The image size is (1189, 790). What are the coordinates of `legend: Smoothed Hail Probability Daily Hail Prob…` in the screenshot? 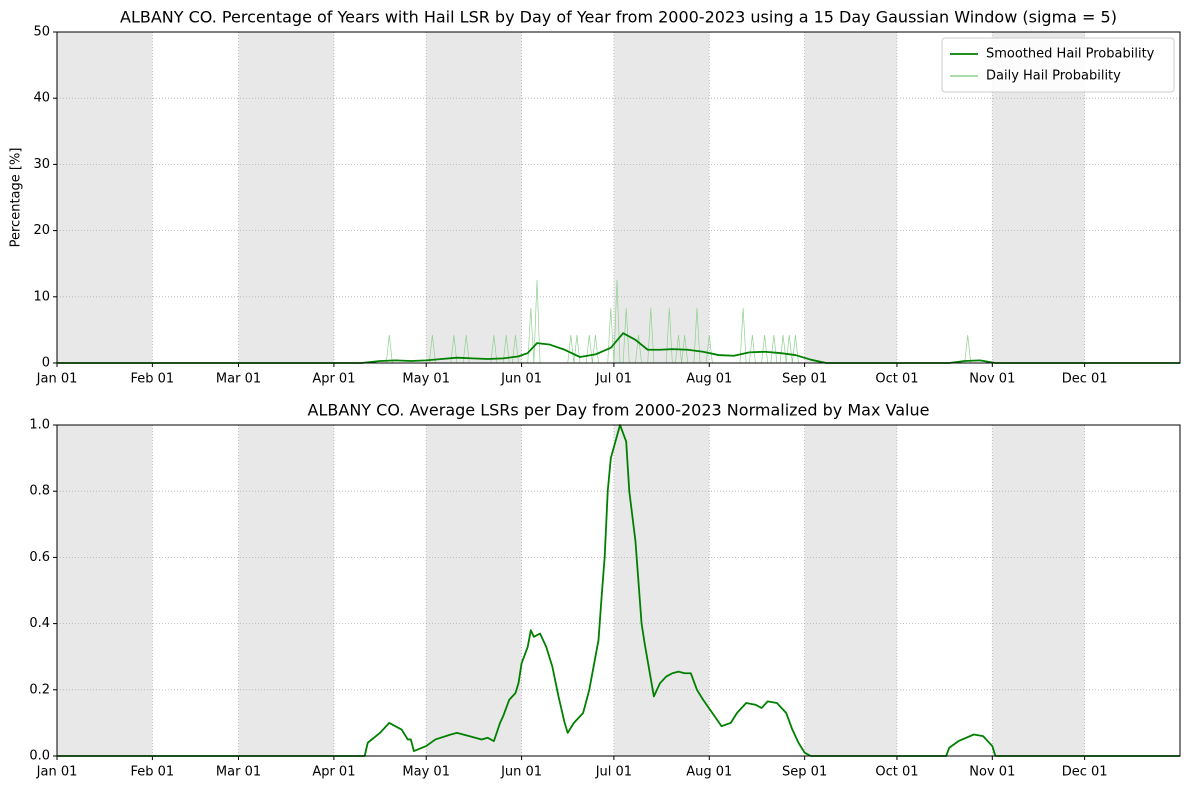 It's located at (1058, 65).